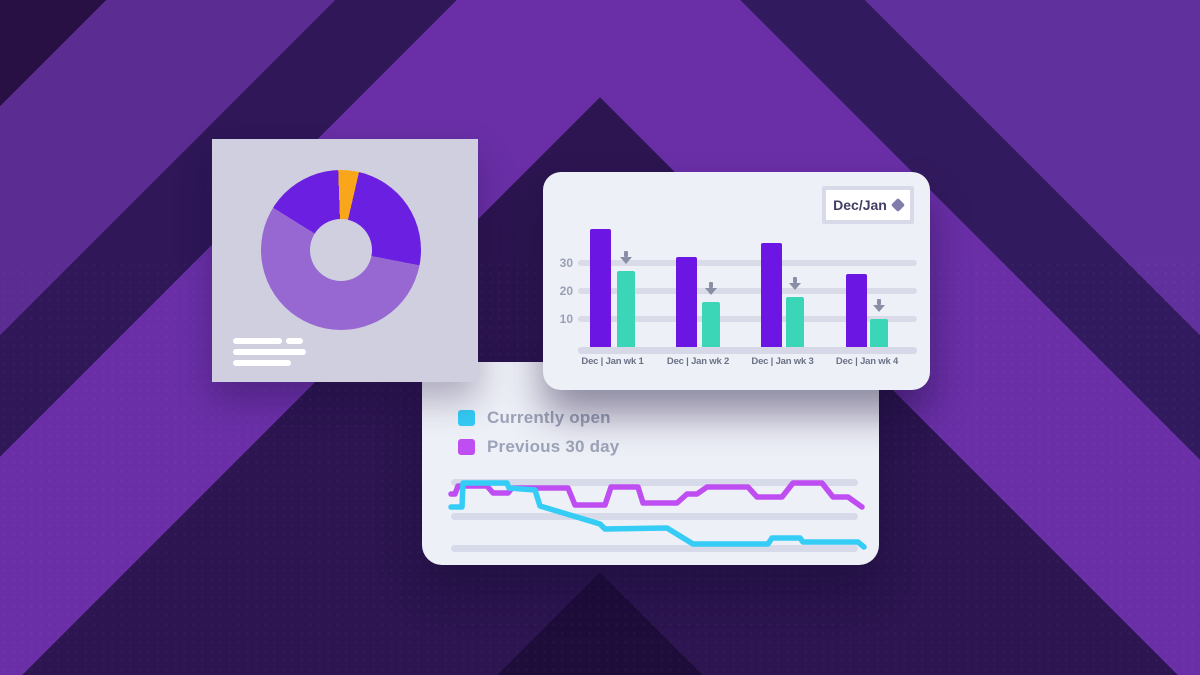 Image resolution: width=1200 pixels, height=675 pixels. Describe the element at coordinates (782, 361) in the screenshot. I see `x-axis-label: Dec | Jan wk 3` at that location.